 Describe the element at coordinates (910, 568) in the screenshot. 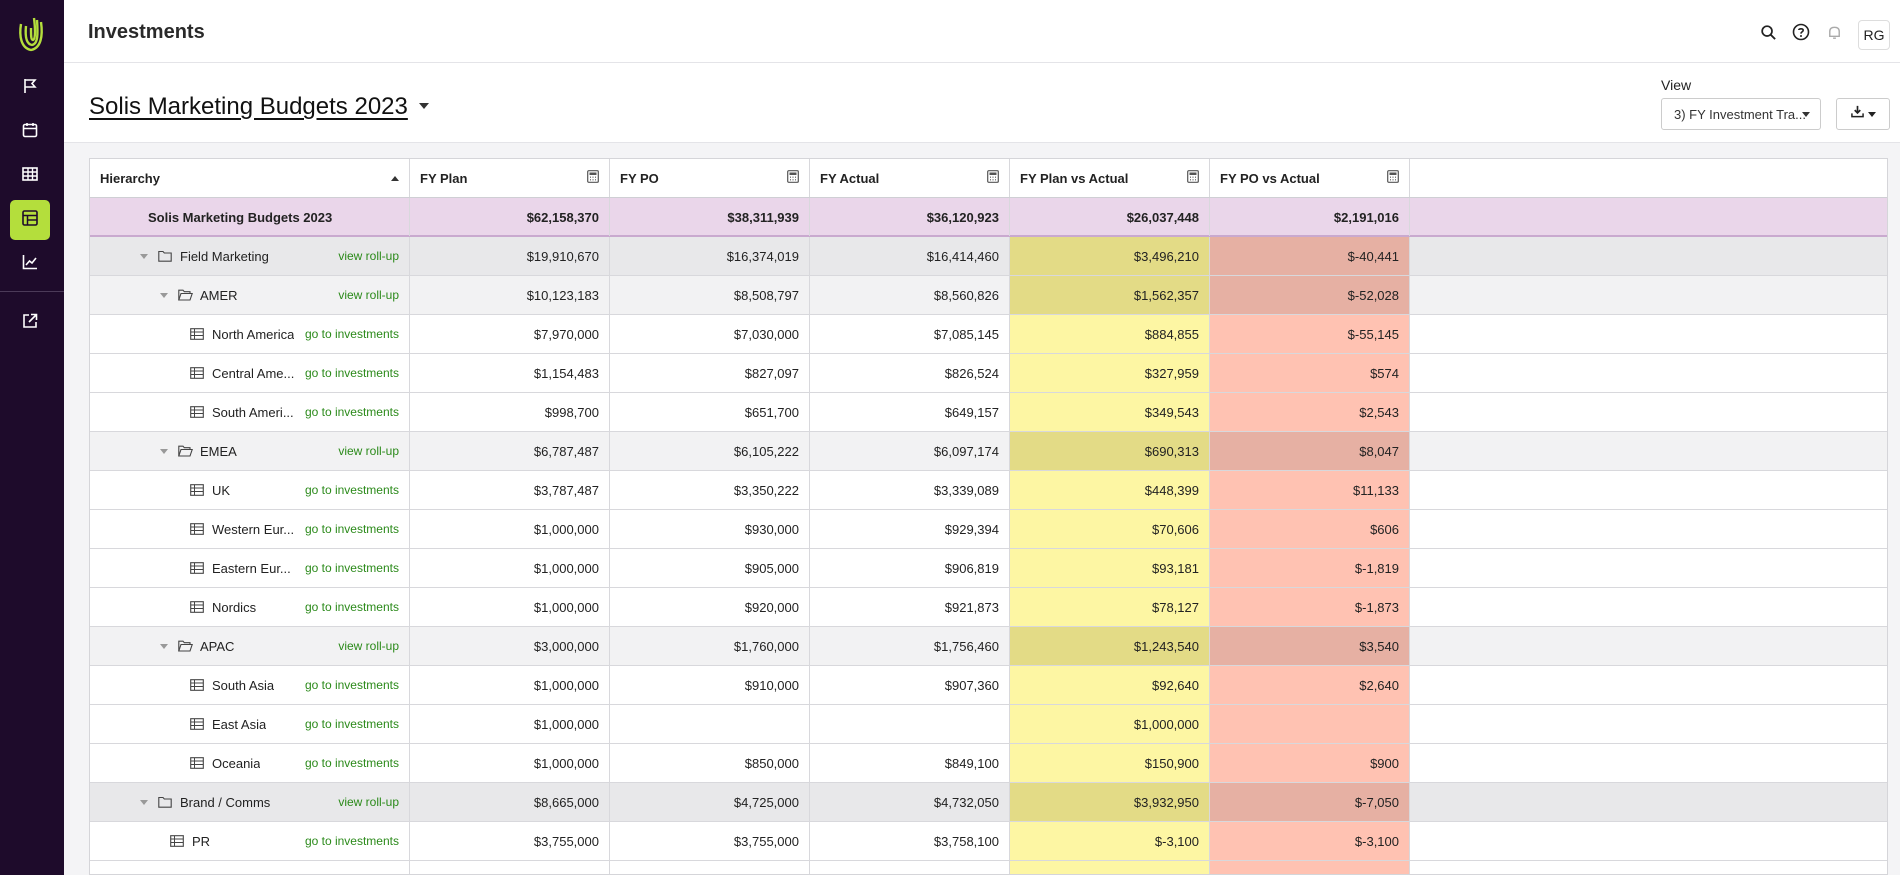

I see `fy-actual-cell: $906,819` at that location.